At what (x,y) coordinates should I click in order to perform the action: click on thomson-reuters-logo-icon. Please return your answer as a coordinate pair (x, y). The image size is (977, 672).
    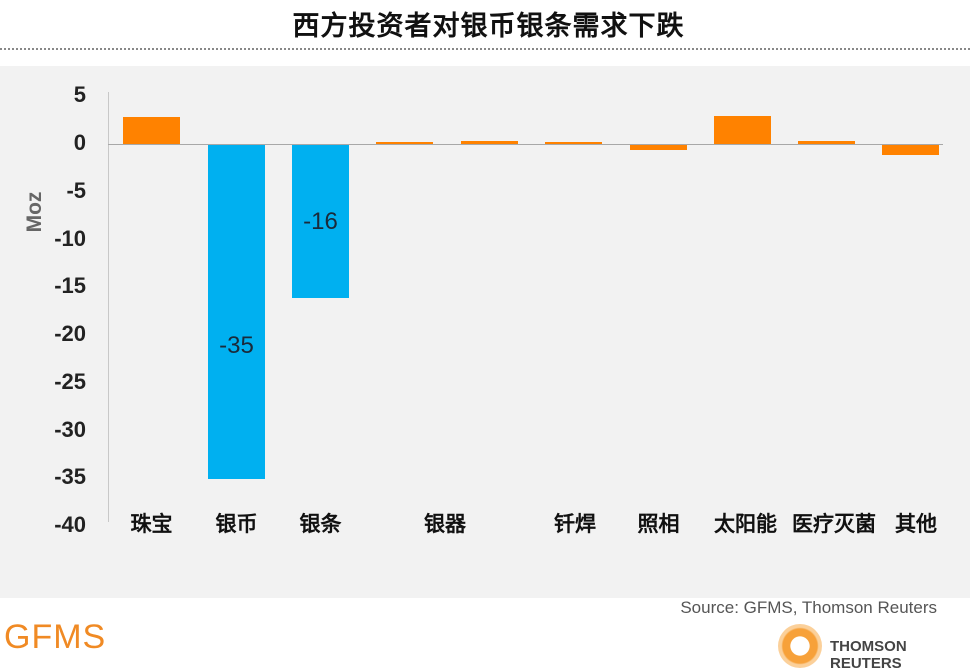
    Looking at the image, I should click on (800, 646).